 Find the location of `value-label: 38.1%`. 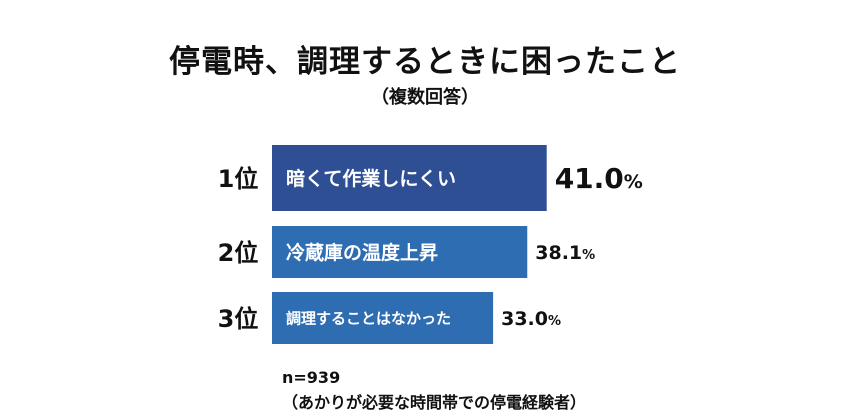

value-label: 38.1% is located at coordinates (565, 253).